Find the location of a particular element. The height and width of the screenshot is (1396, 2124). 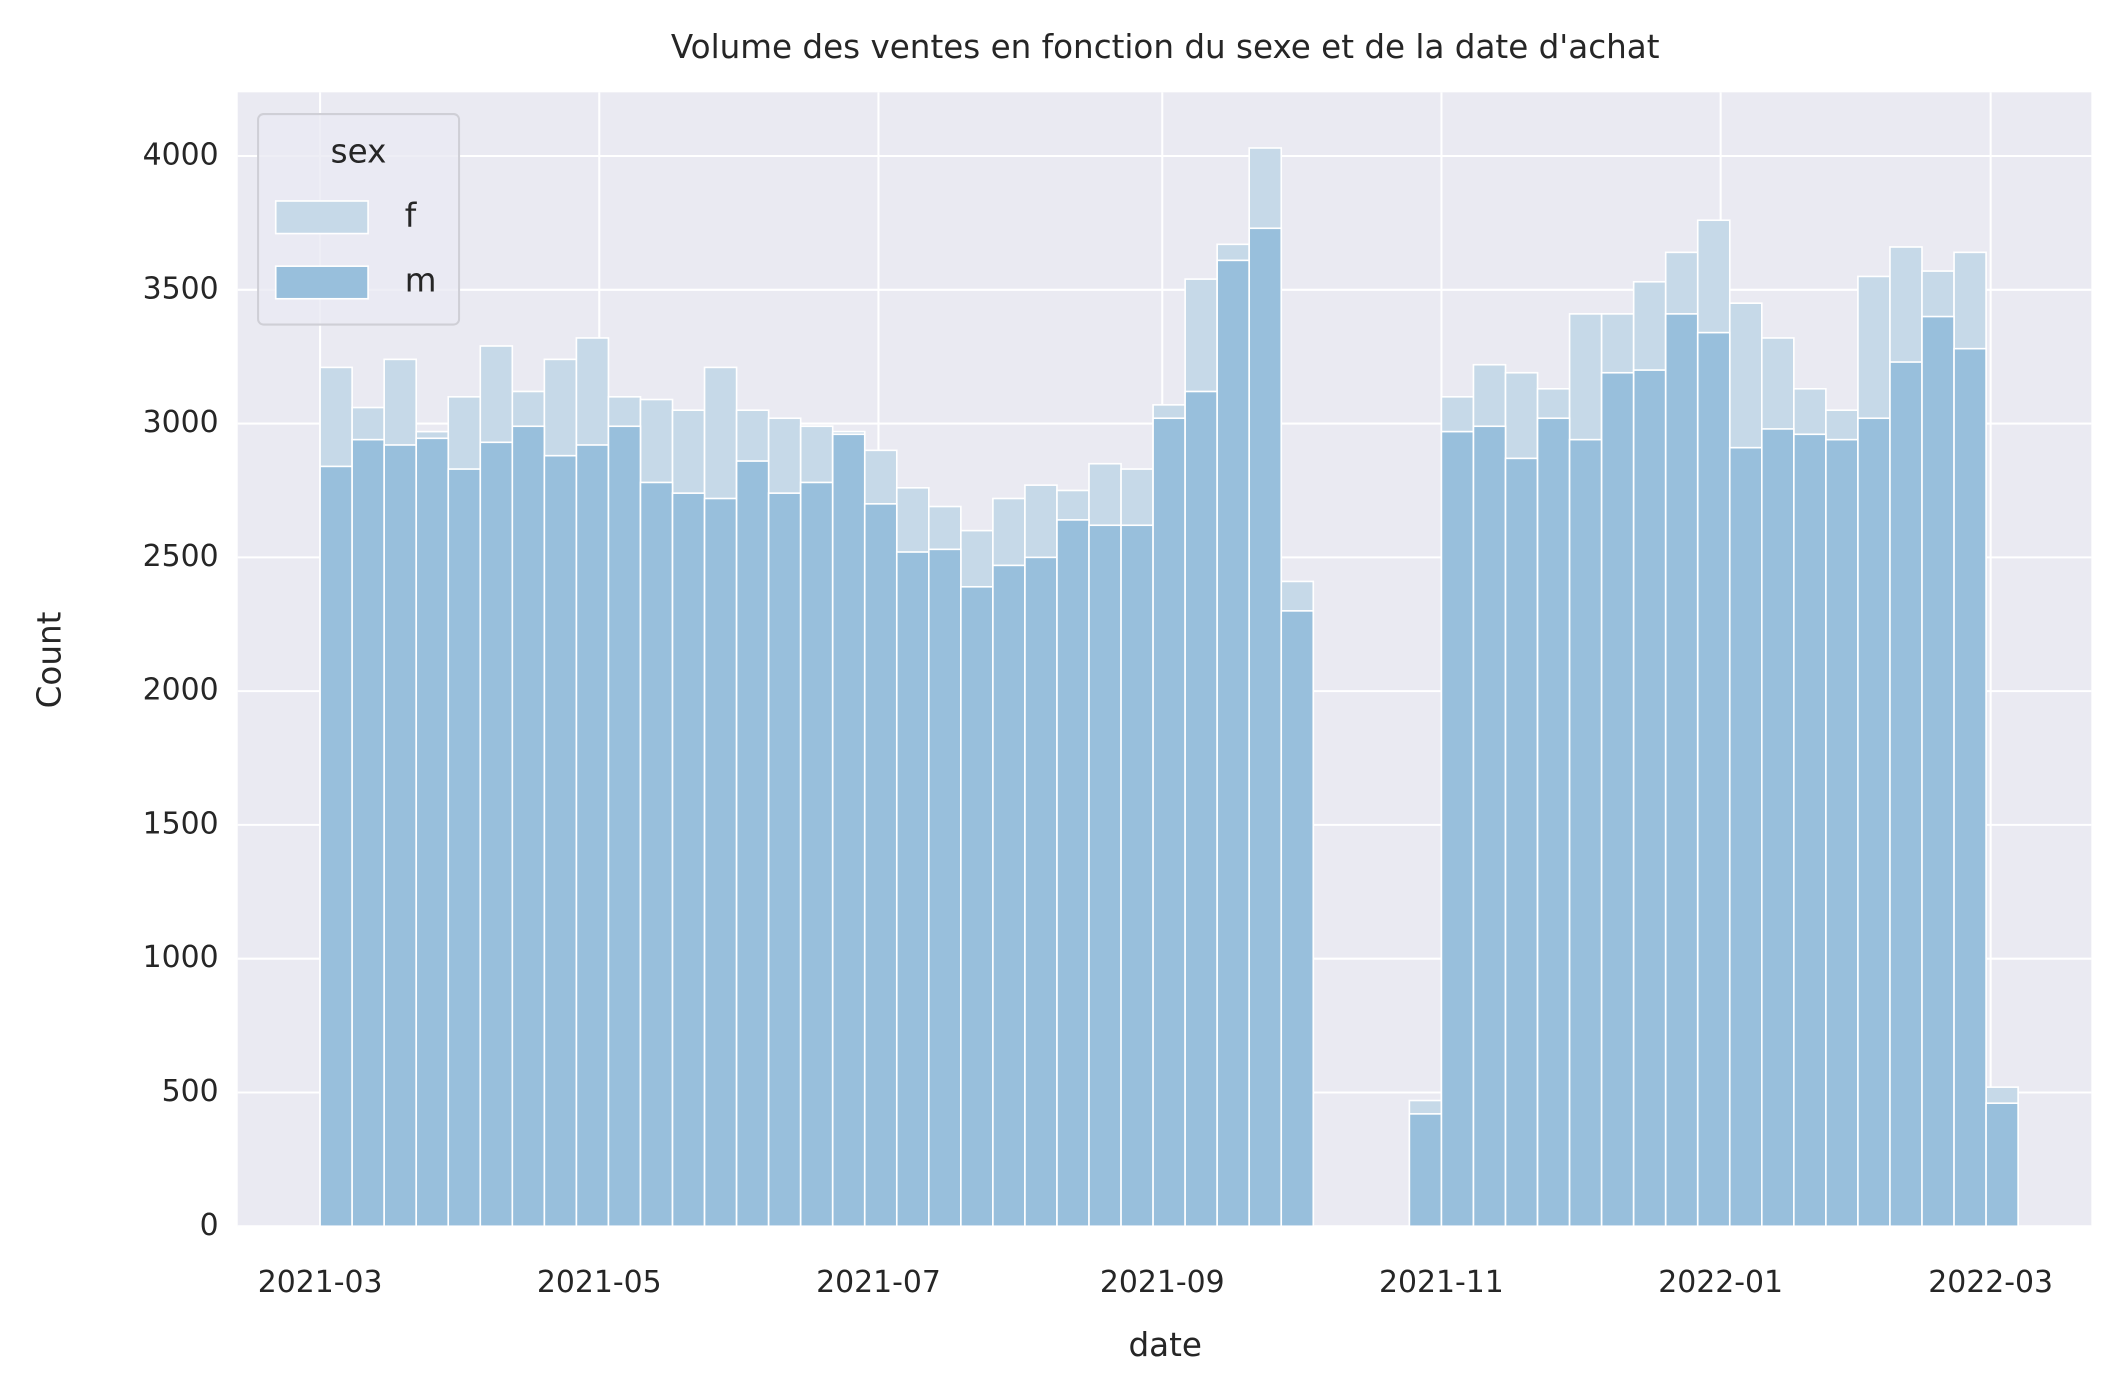

x-tick-label: 2021-11 is located at coordinates (1441, 1282).